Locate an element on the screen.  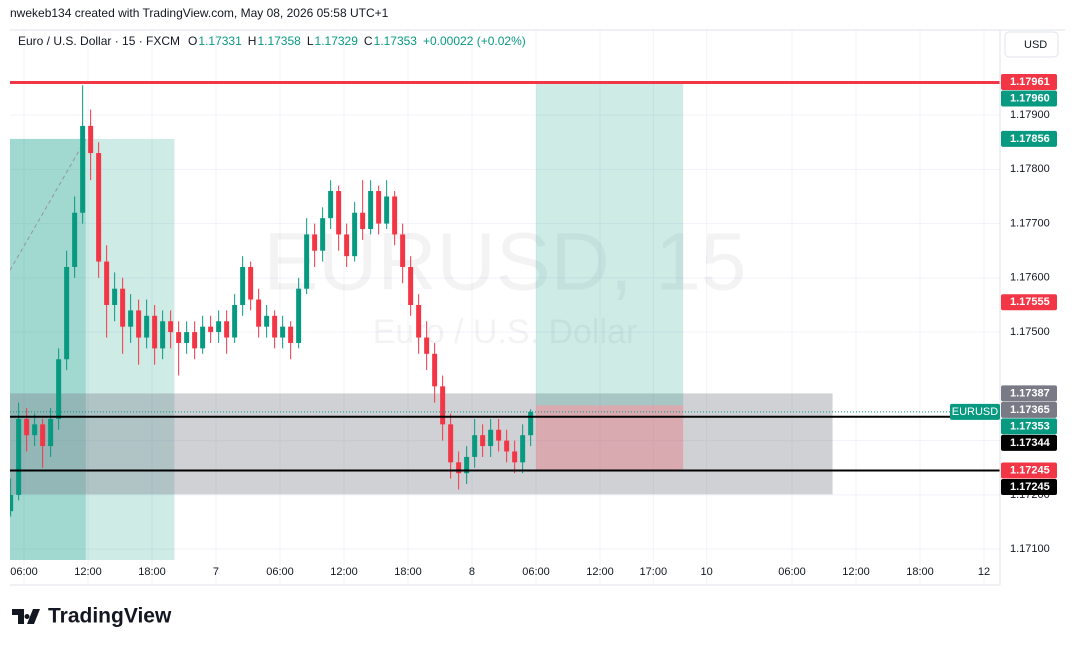
price-badge-label: 1.17344 is located at coordinates (1030, 443).